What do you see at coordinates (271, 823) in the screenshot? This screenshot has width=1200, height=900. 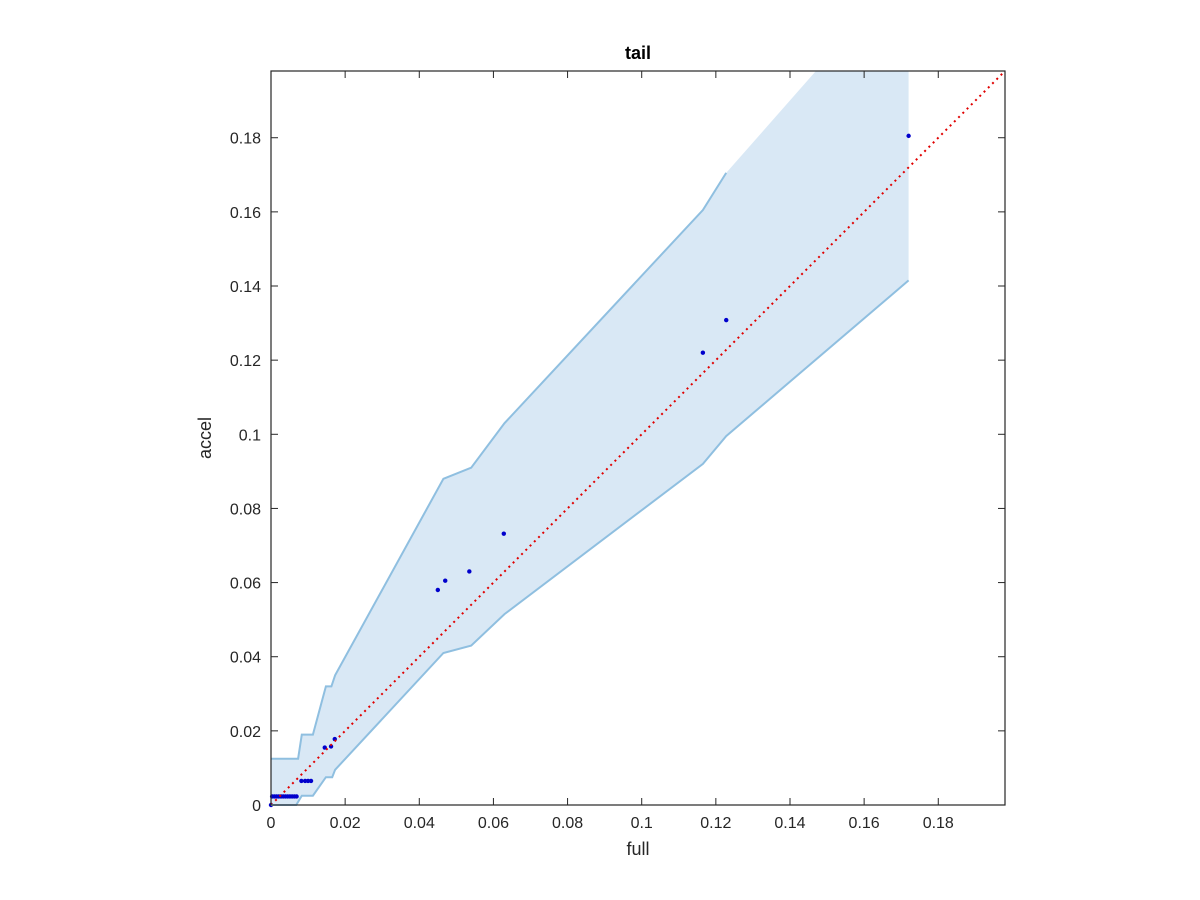 I see `x-tick-label: 0` at bounding box center [271, 823].